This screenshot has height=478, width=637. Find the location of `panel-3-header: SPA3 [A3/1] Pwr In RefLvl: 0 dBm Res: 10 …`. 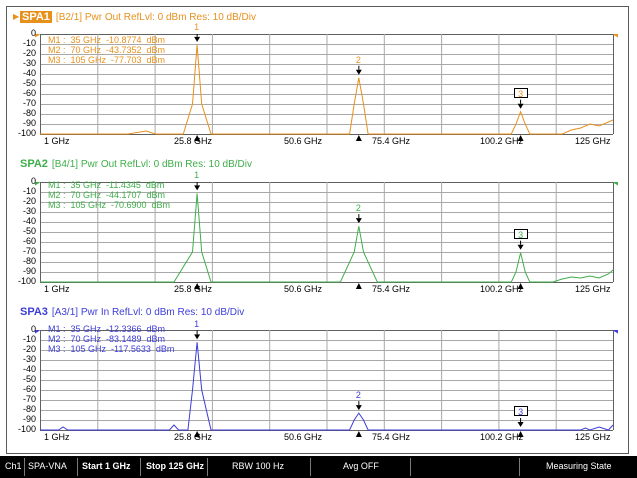

panel-3-header: SPA3 [A3/1] Pwr In RefLvl: 0 dBm Res: 10 … is located at coordinates (132, 312).